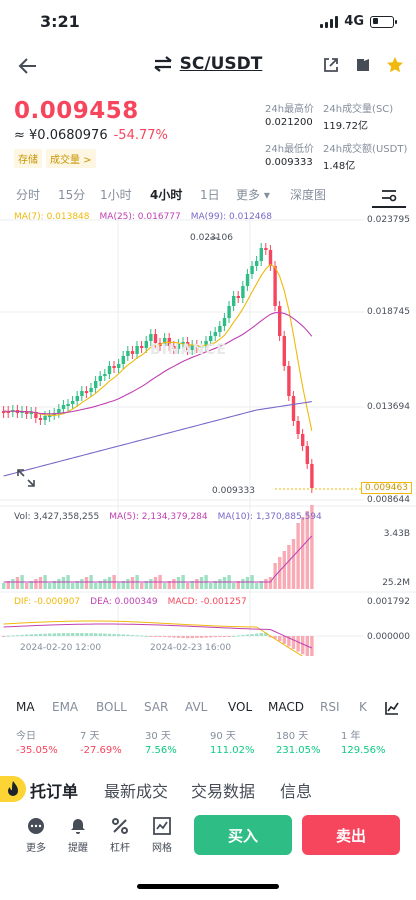  What do you see at coordinates (210, 195) in the screenshot?
I see `tab-1d: 1日` at bounding box center [210, 195].